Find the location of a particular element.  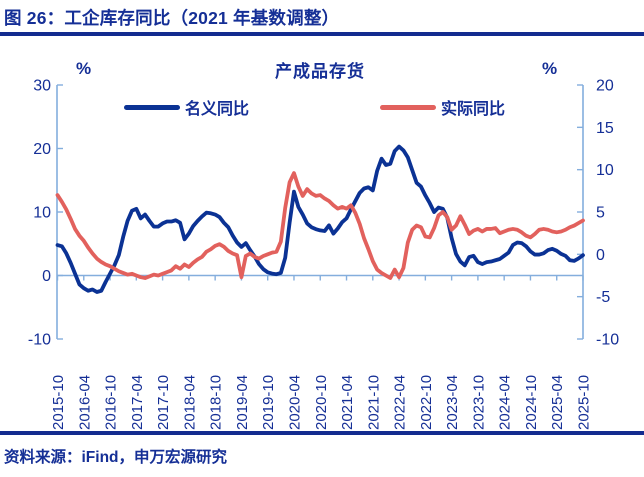

x-axis-tick-label: 2023-04 is located at coordinates (452, 402).